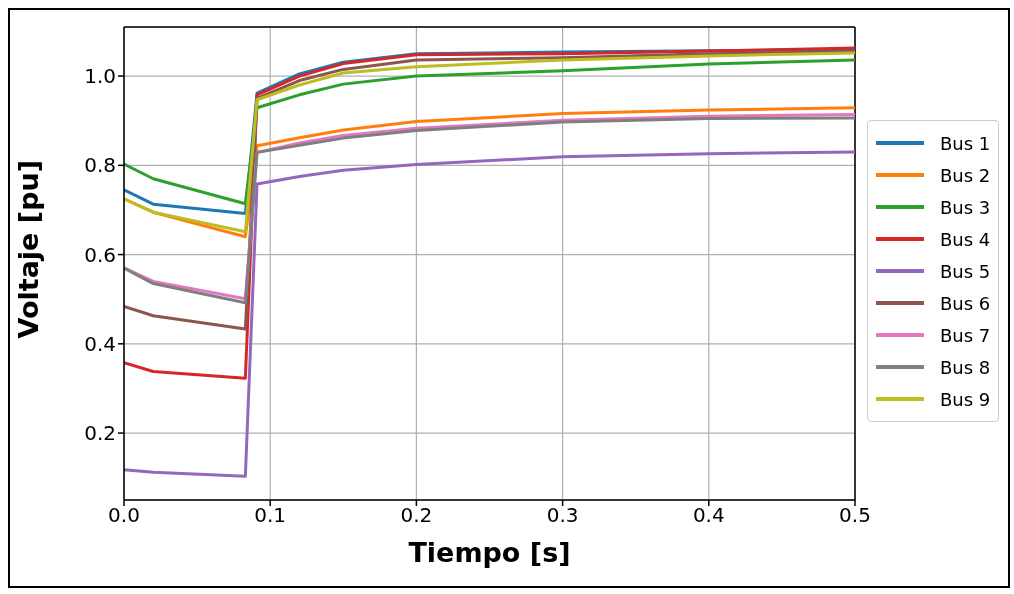 This screenshot has height=594, width=1014. I want to click on x-tick-label: 0.0, so click(124, 515).